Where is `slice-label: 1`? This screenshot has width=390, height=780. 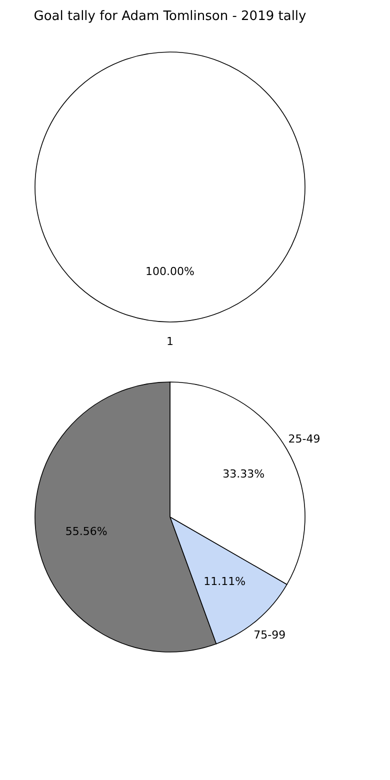
slice-label: 1 is located at coordinates (170, 341).